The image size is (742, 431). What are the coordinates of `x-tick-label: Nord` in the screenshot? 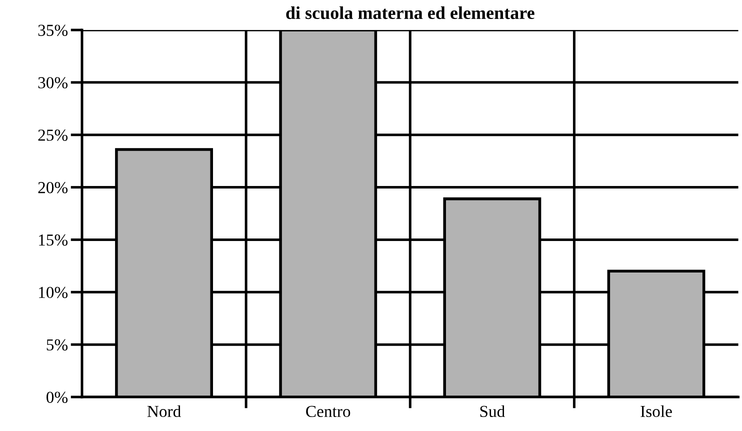 It's located at (164, 411).